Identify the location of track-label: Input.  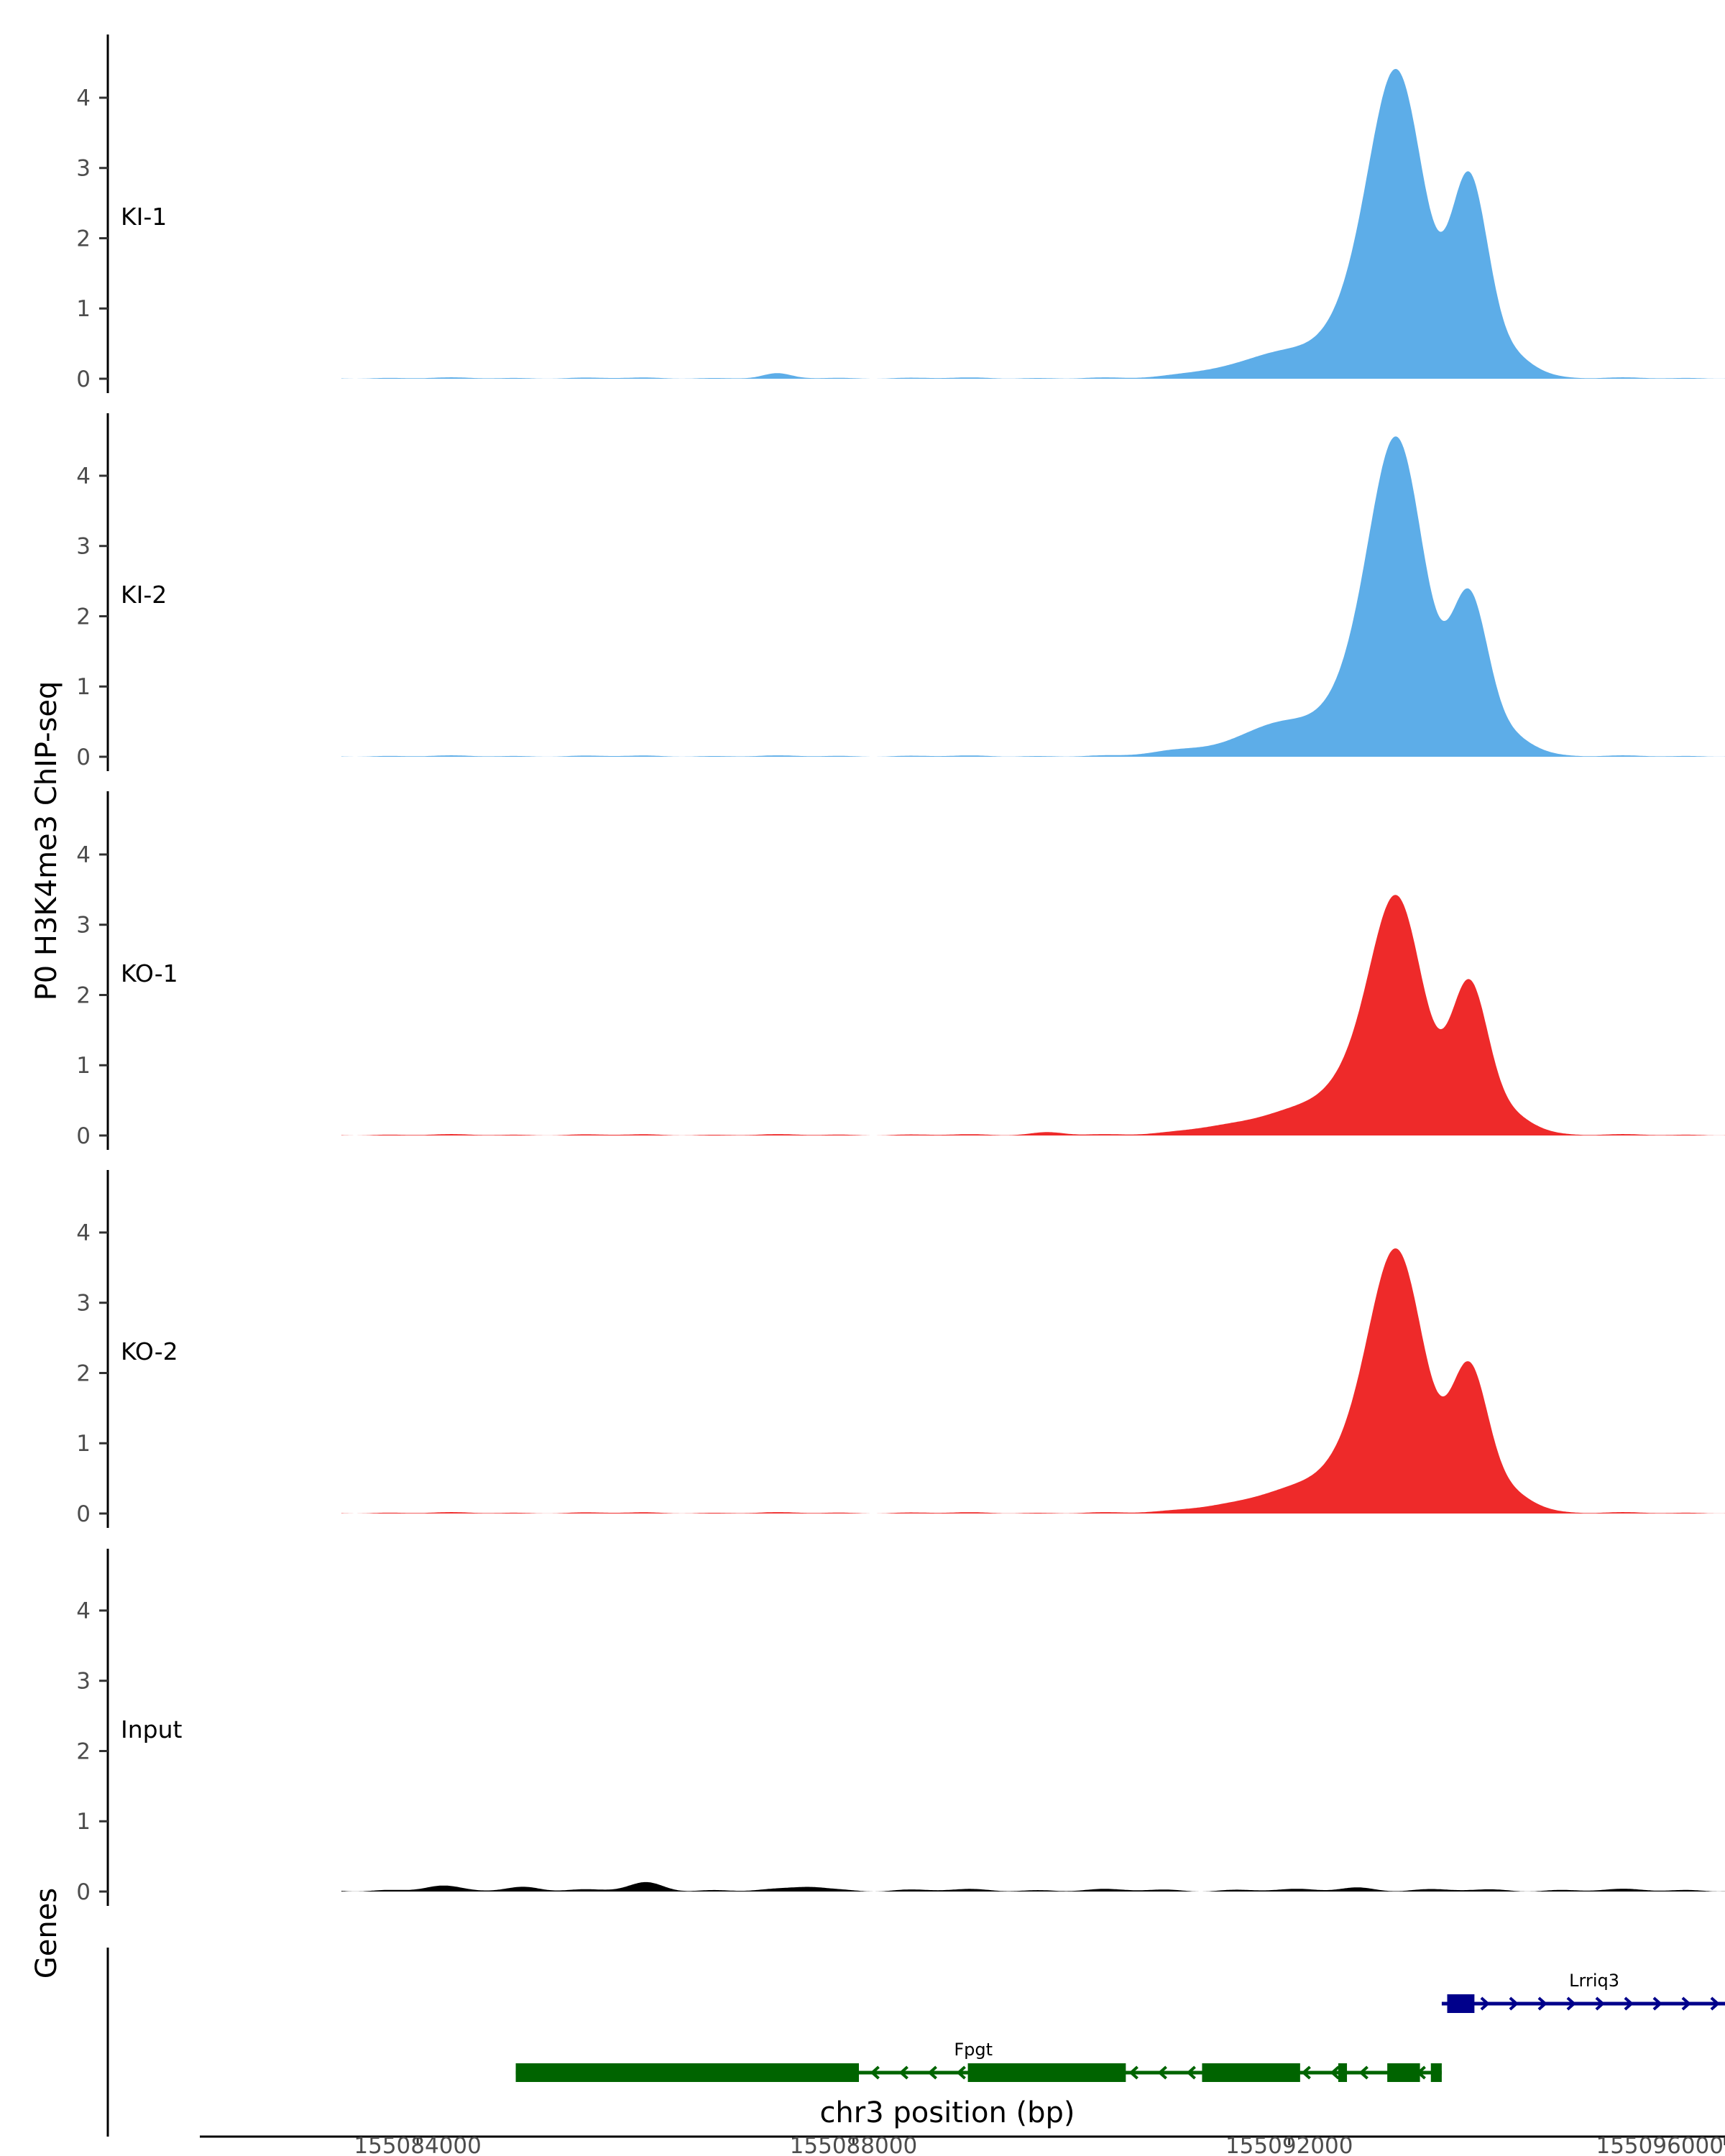
(152, 1729).